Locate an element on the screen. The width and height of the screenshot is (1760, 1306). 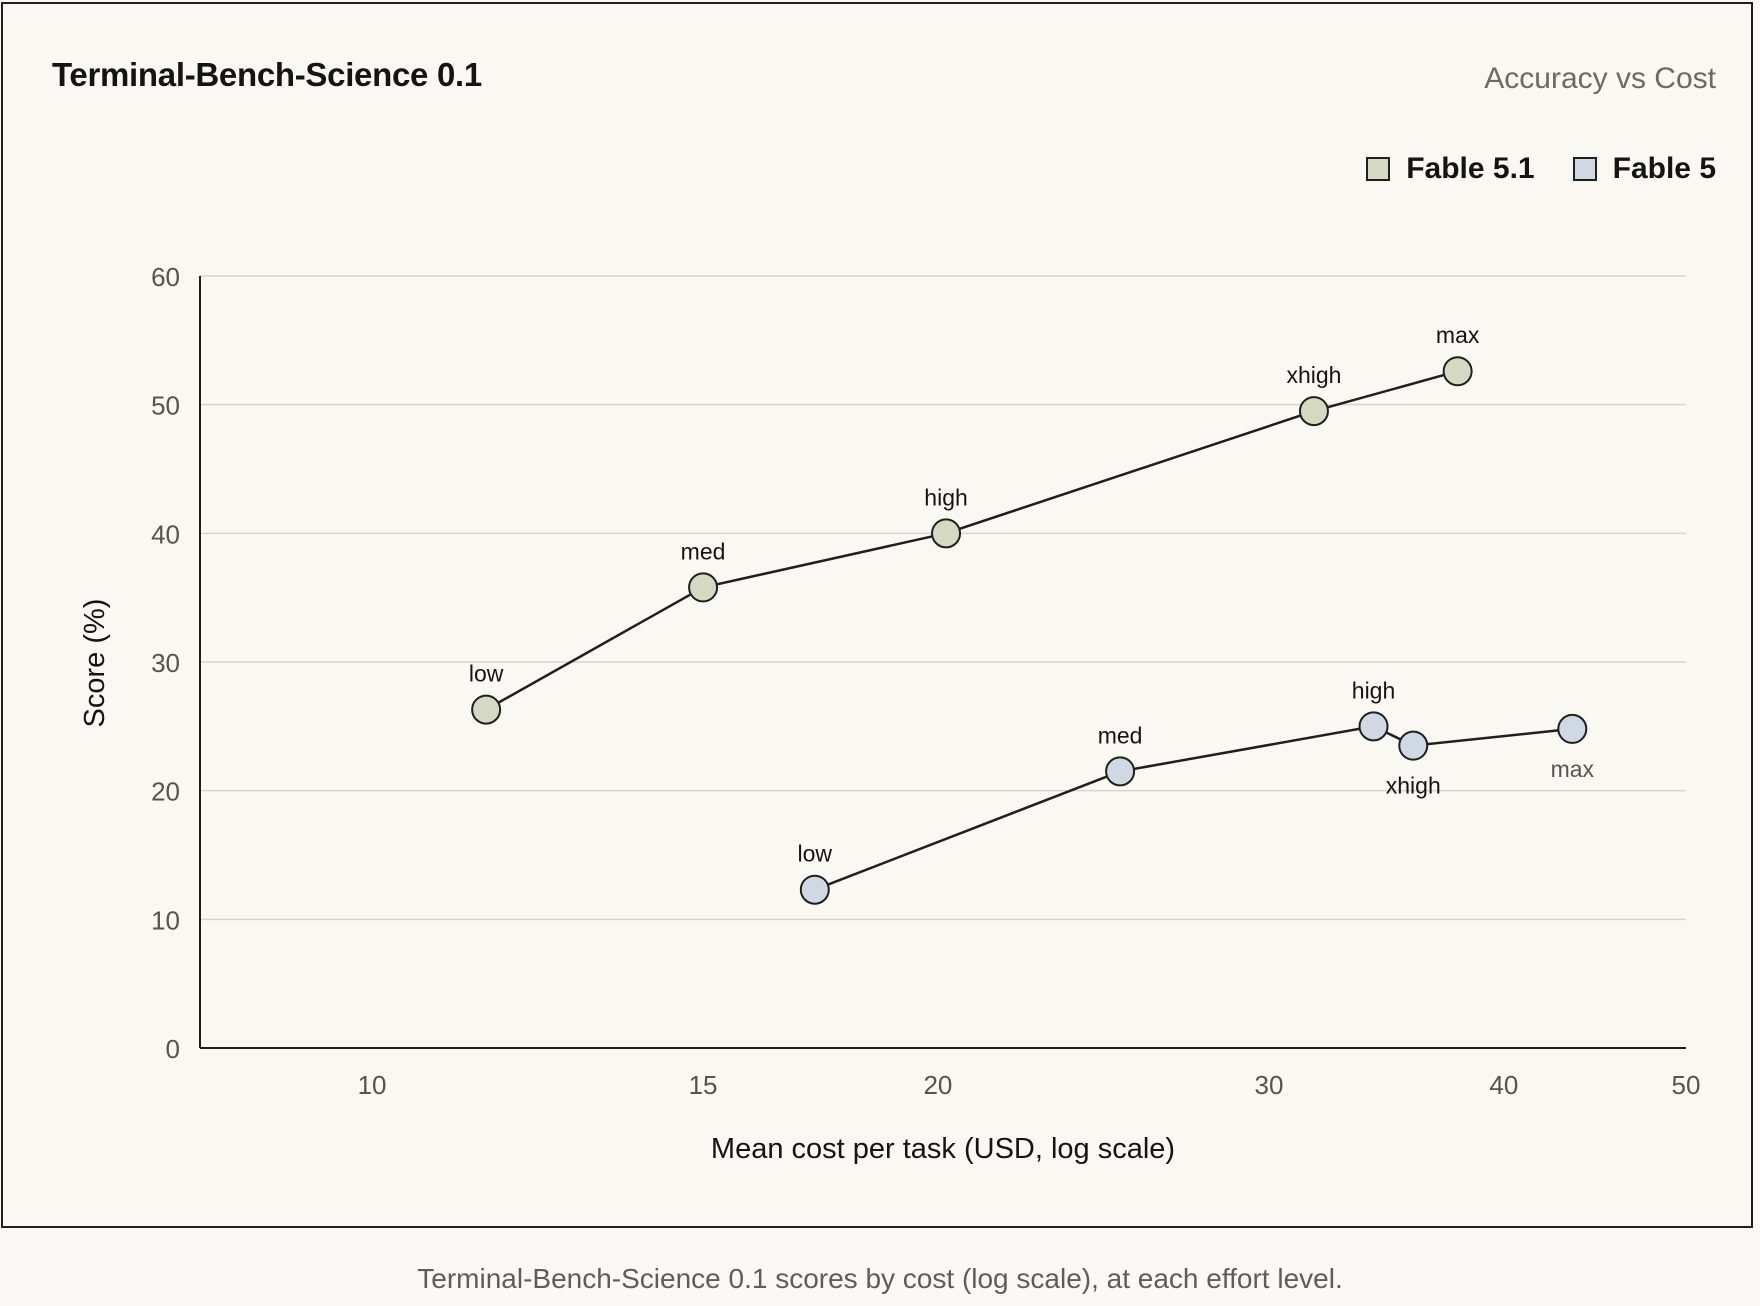
x-tick-label: 30 is located at coordinates (1268, 1085).